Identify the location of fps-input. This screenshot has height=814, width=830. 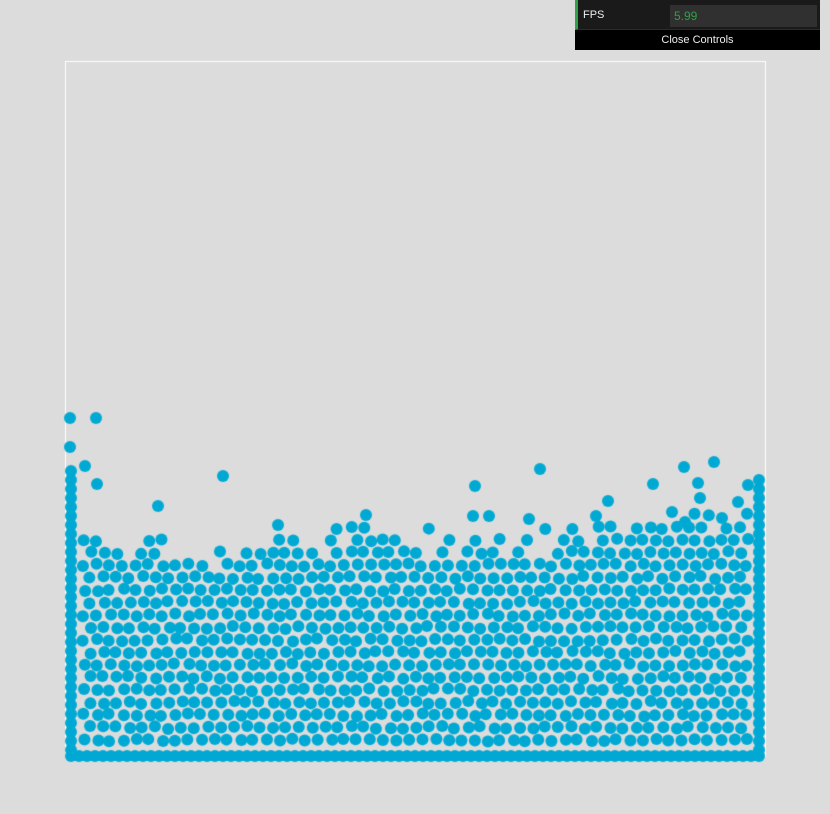
(743, 16).